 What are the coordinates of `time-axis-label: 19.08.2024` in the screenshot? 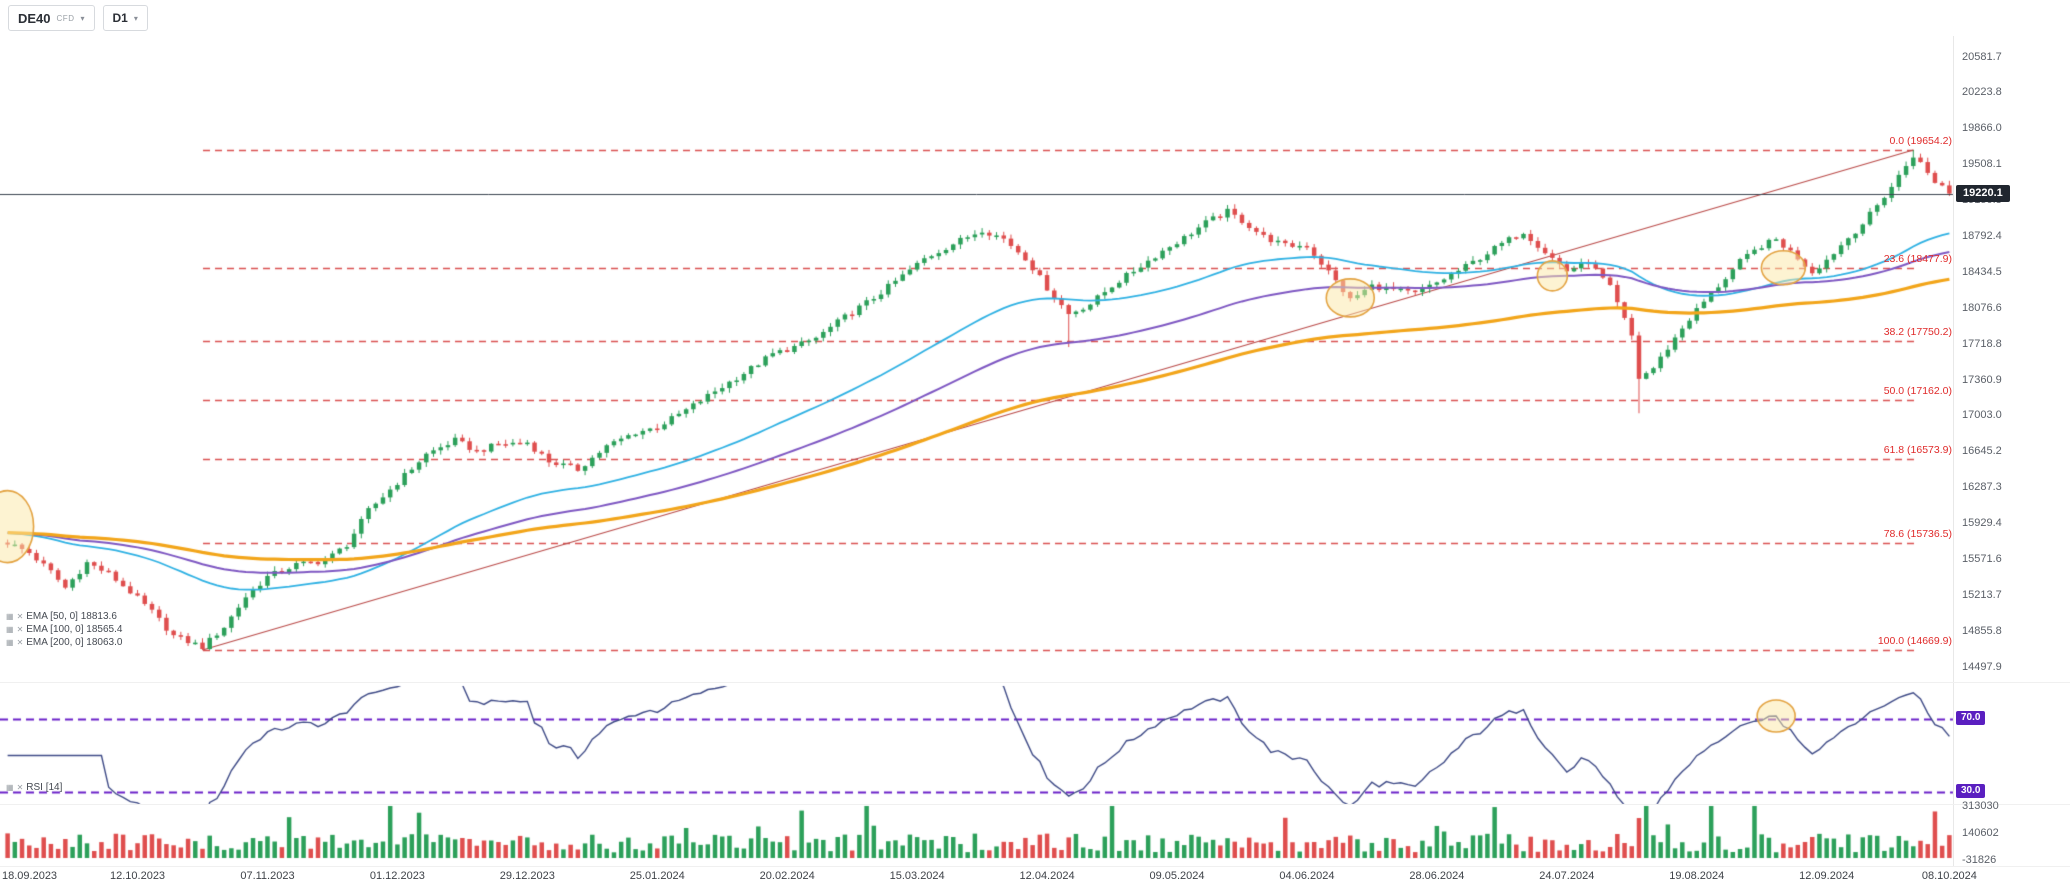 It's located at (1697, 876).